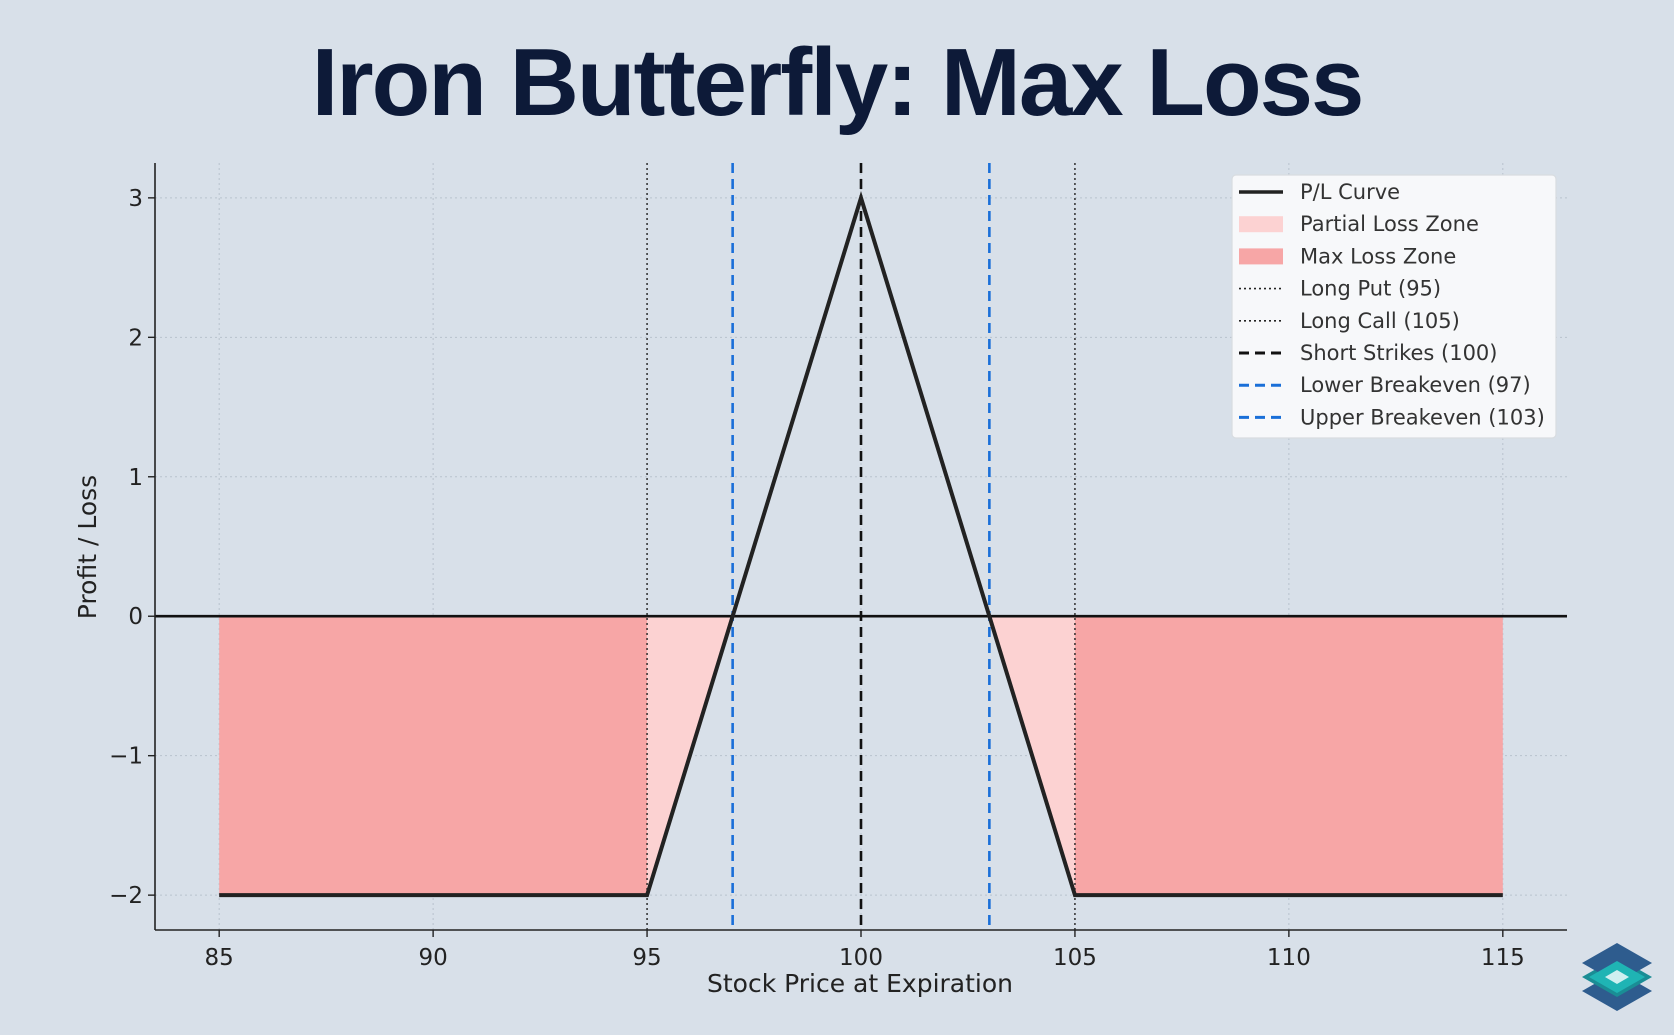  I want to click on x-tick-label-110: 110, so click(1289, 958).